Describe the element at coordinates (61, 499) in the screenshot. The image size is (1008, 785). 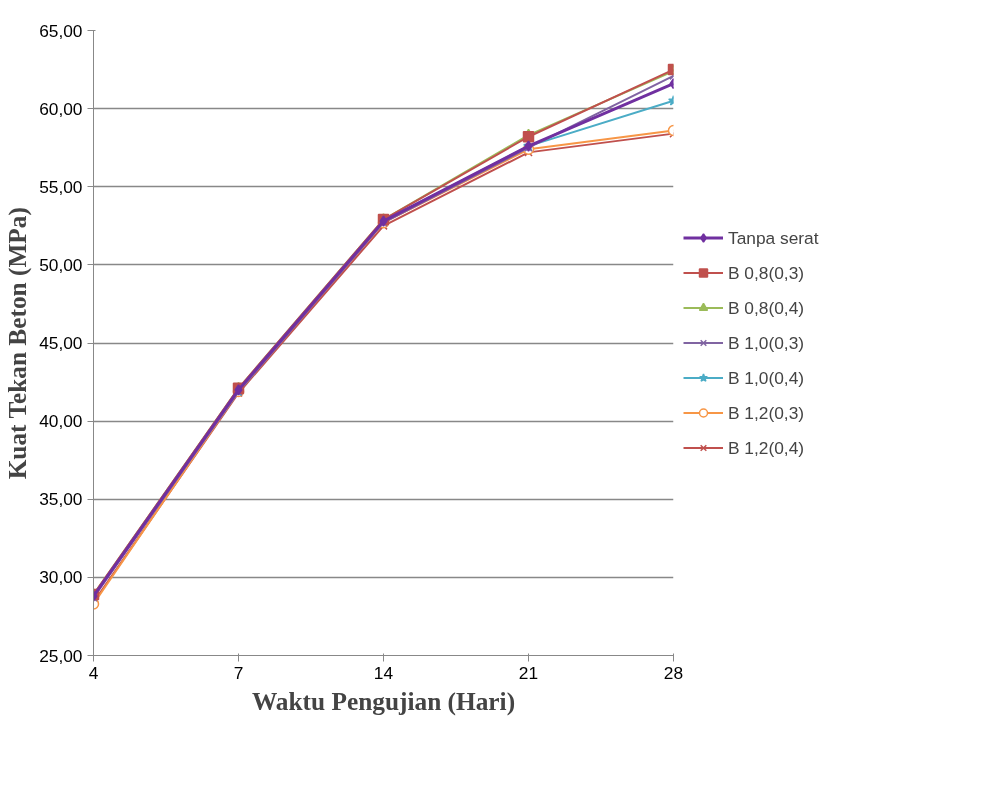
I see `y-tick-label: 35,00` at that location.